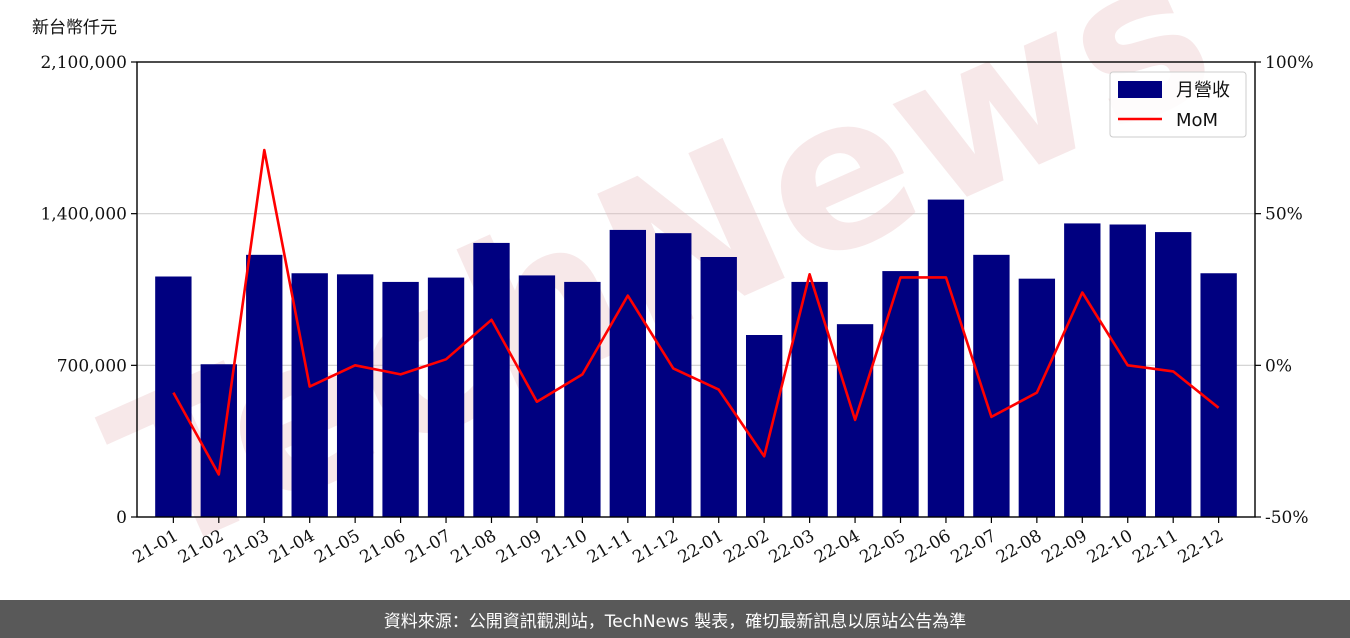 This screenshot has height=638, width=1350. I want to click on legend-label-revenue: 月營收, so click(1203, 90).